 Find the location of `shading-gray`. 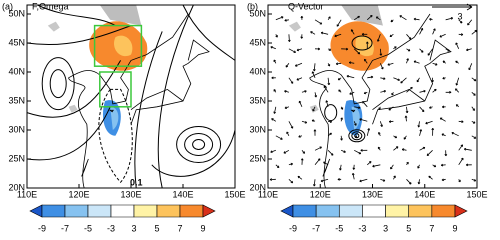

shading-gray is located at coordinates (362, 15).